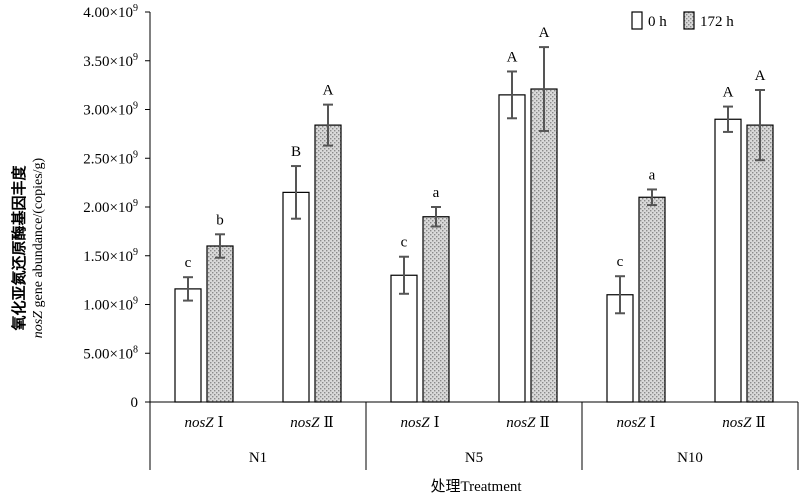 This screenshot has height=497, width=800. I want to click on y-tick-mantissa: 4.00×10, so click(108, 13).